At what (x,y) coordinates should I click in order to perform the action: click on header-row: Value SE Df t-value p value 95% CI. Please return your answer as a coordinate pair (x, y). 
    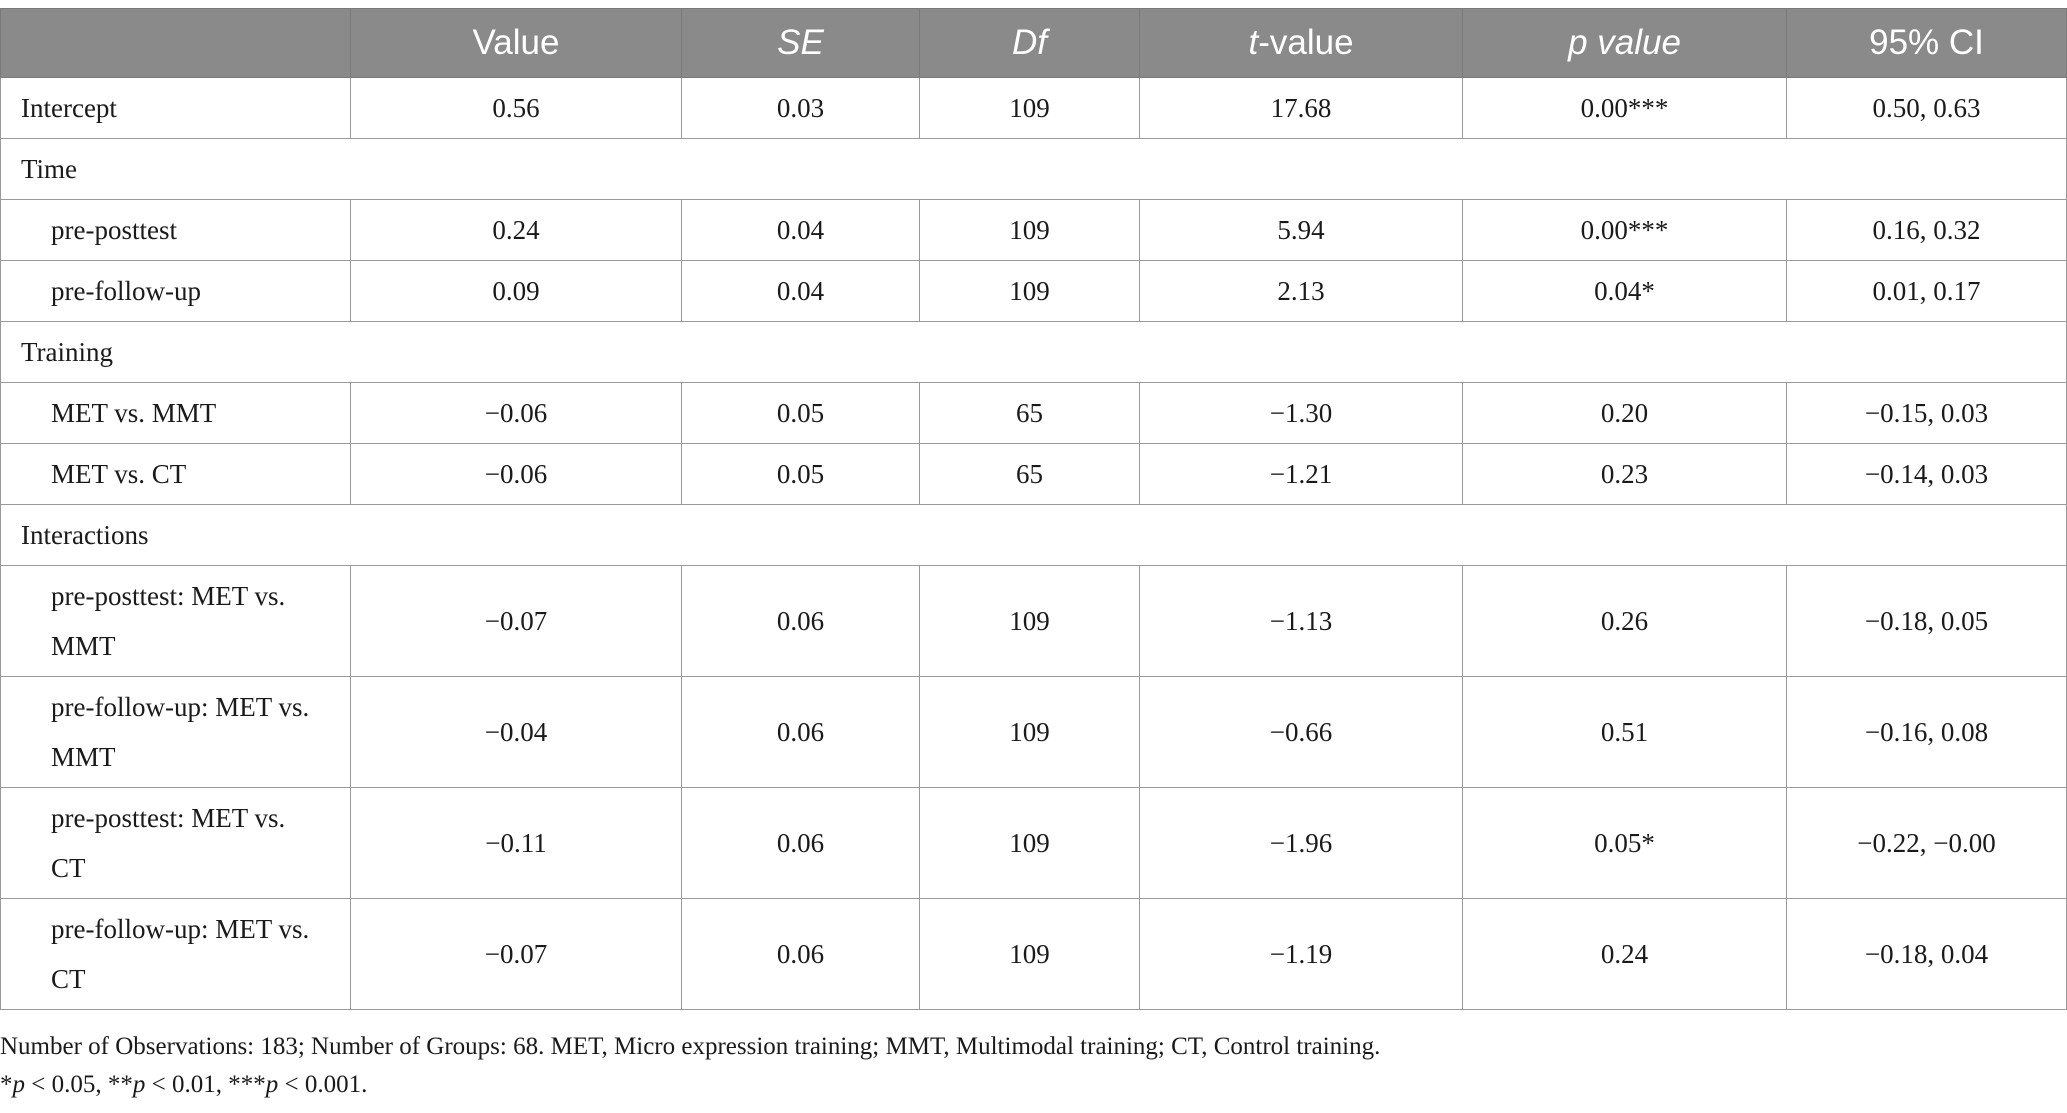
    Looking at the image, I should click on (1033, 43).